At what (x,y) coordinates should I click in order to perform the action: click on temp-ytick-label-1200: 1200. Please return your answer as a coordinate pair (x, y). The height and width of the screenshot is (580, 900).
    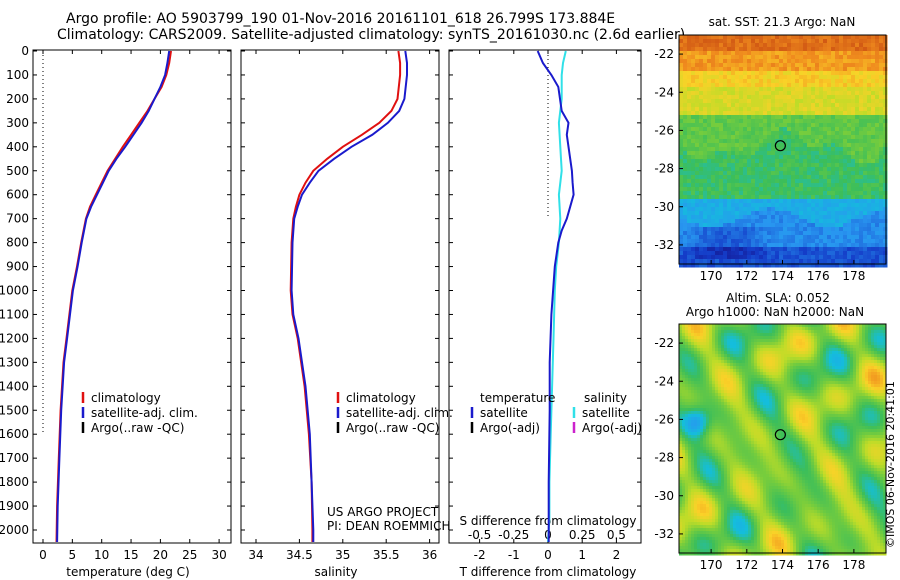
    Looking at the image, I should click on (14, 338).